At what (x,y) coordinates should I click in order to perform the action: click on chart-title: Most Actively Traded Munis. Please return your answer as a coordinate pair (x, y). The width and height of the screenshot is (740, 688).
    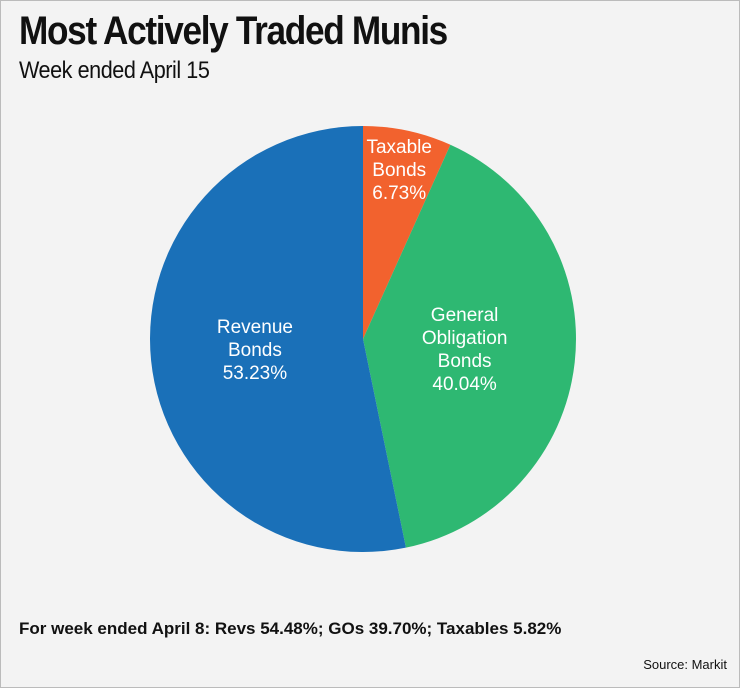
    Looking at the image, I should click on (233, 31).